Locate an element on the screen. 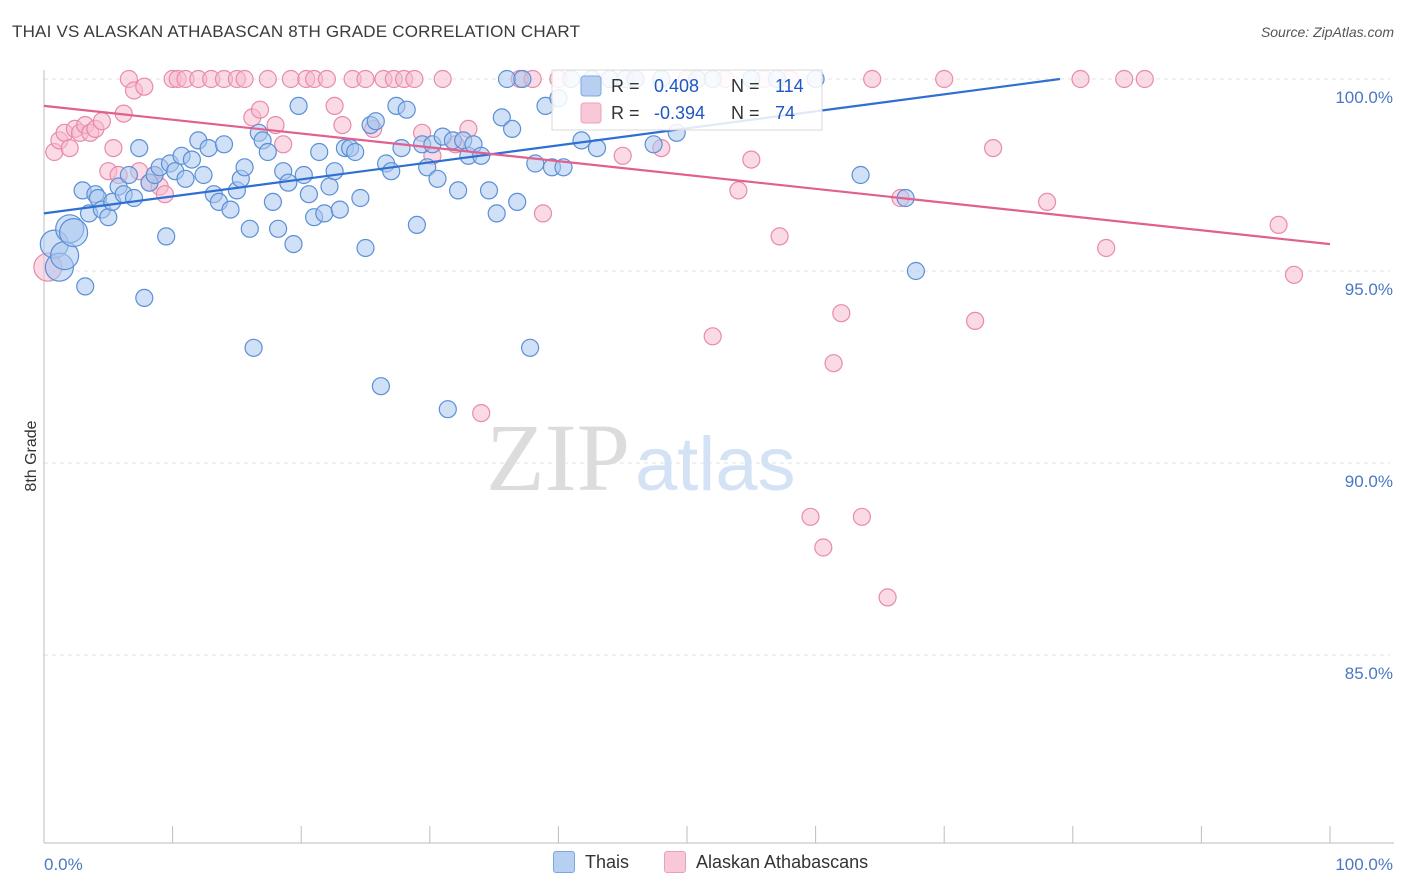 This screenshot has width=1406, height=892. stats-r-label: R = is located at coordinates (625, 113).